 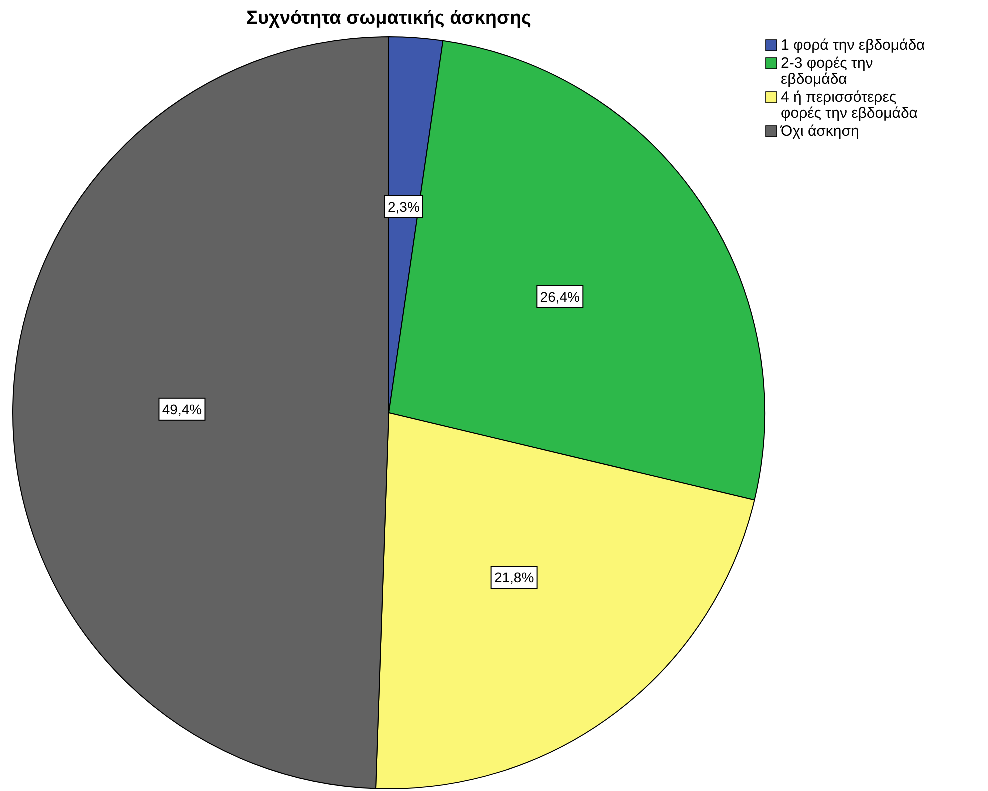 What do you see at coordinates (853, 45) in the screenshot?
I see `legend-label: 1 φορά την εβδομάδα` at bounding box center [853, 45].